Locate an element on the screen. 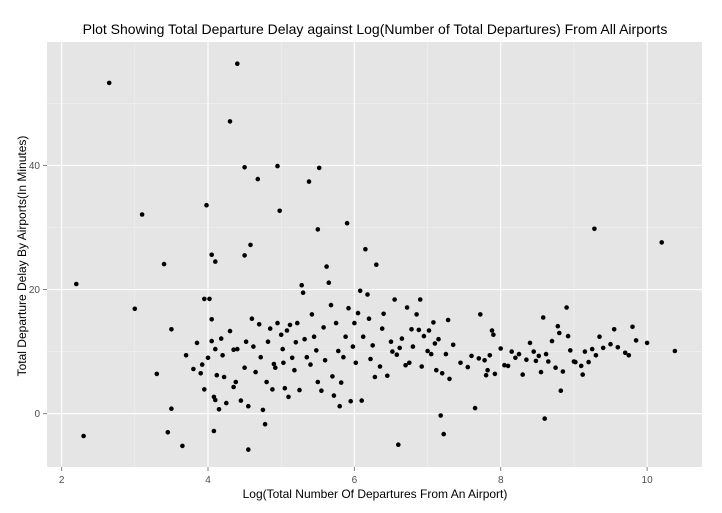 This screenshot has height=513, width=722. y-tick-label: 0 is located at coordinates (37, 414).